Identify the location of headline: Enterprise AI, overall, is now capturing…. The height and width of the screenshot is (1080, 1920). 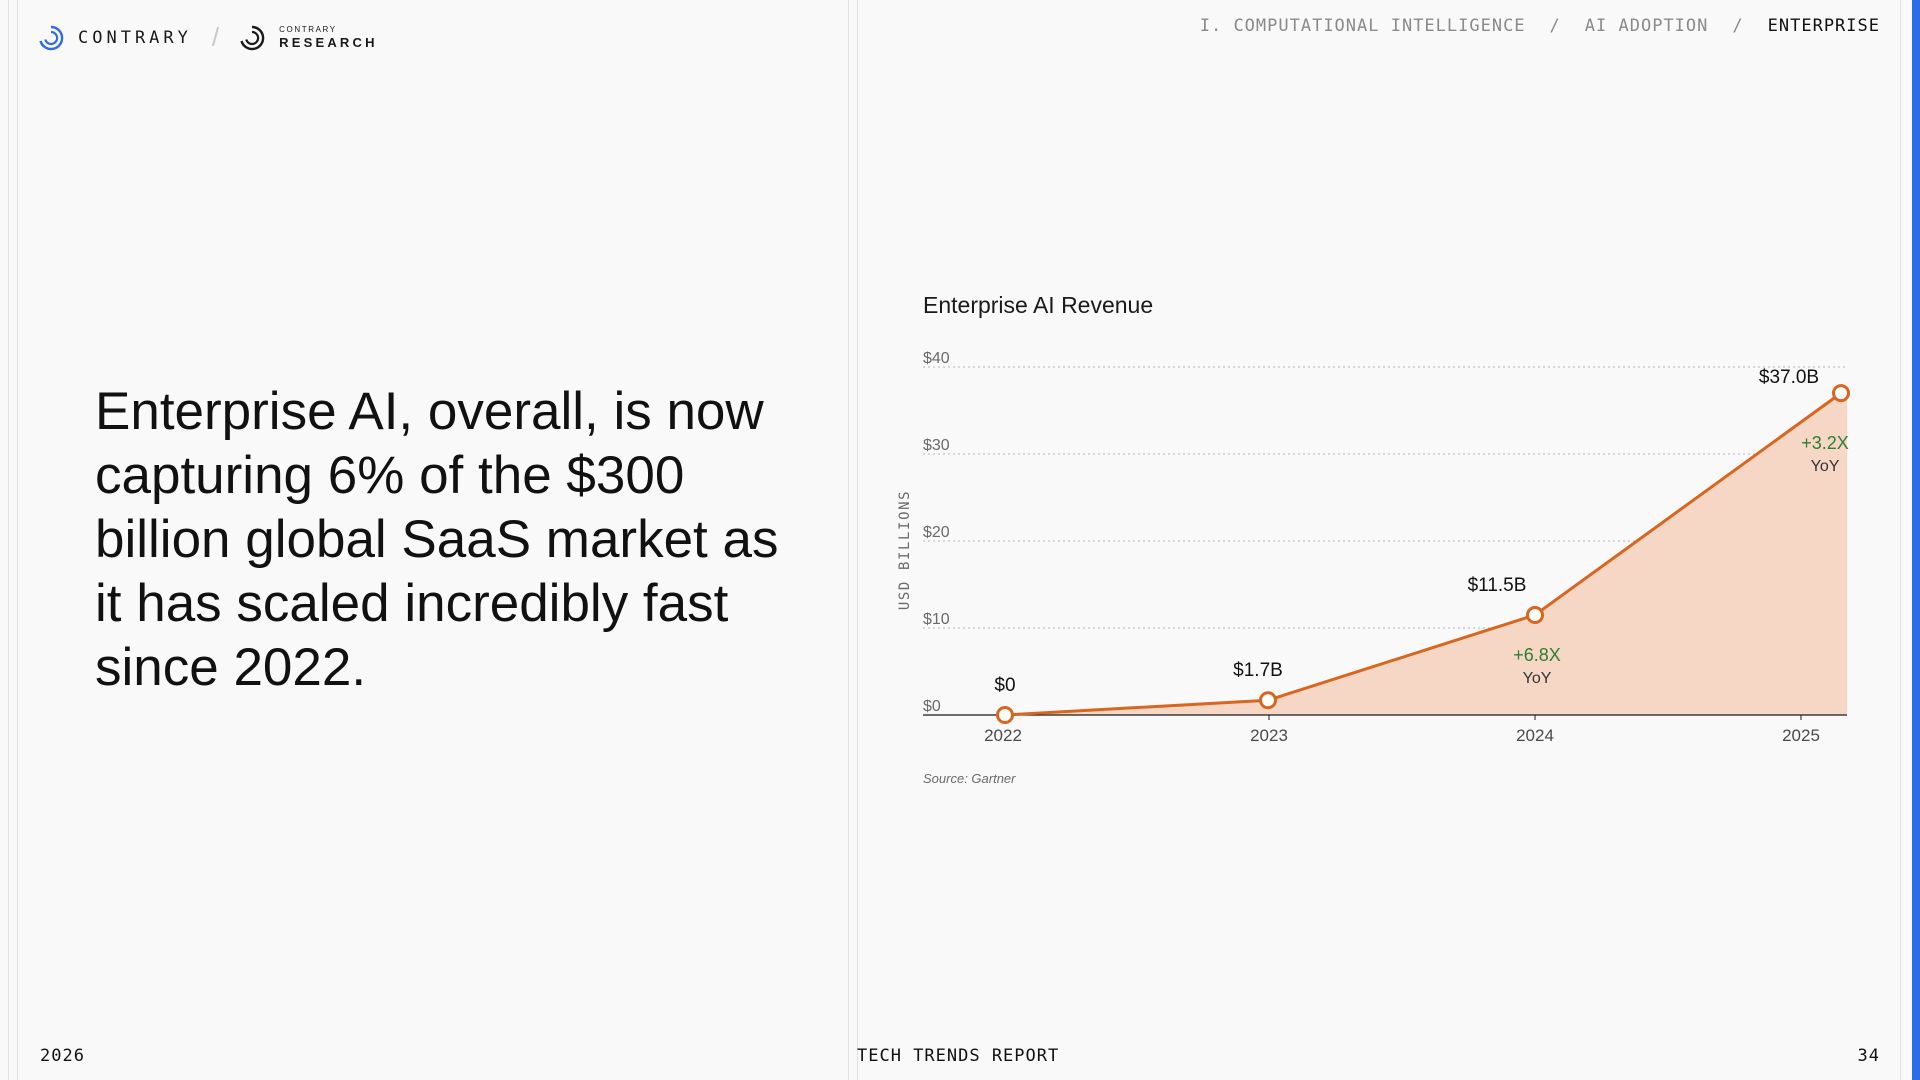
(437, 539).